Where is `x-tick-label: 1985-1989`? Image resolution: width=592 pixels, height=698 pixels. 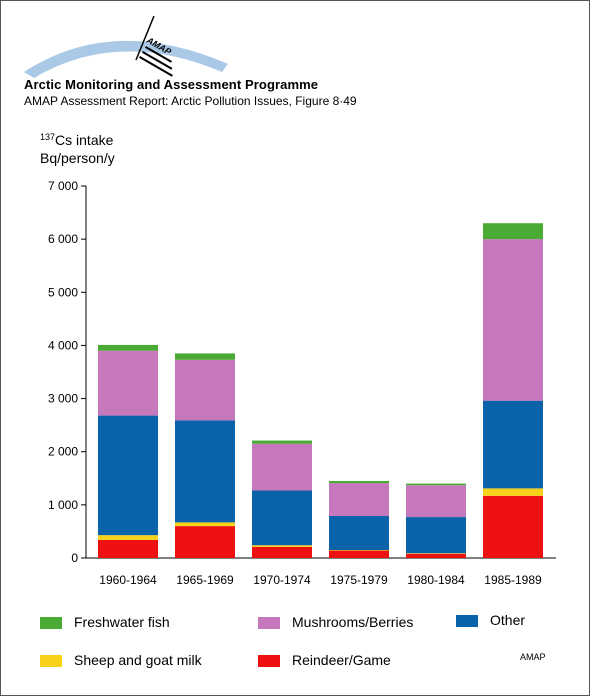 x-tick-label: 1985-1989 is located at coordinates (513, 580).